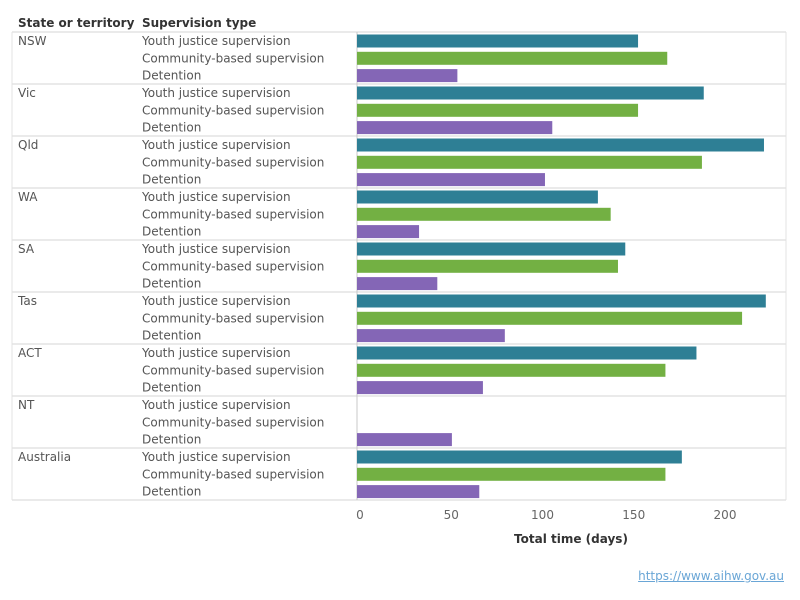  Describe the element at coordinates (27, 93) in the screenshot. I see `state-label: Vic` at that location.